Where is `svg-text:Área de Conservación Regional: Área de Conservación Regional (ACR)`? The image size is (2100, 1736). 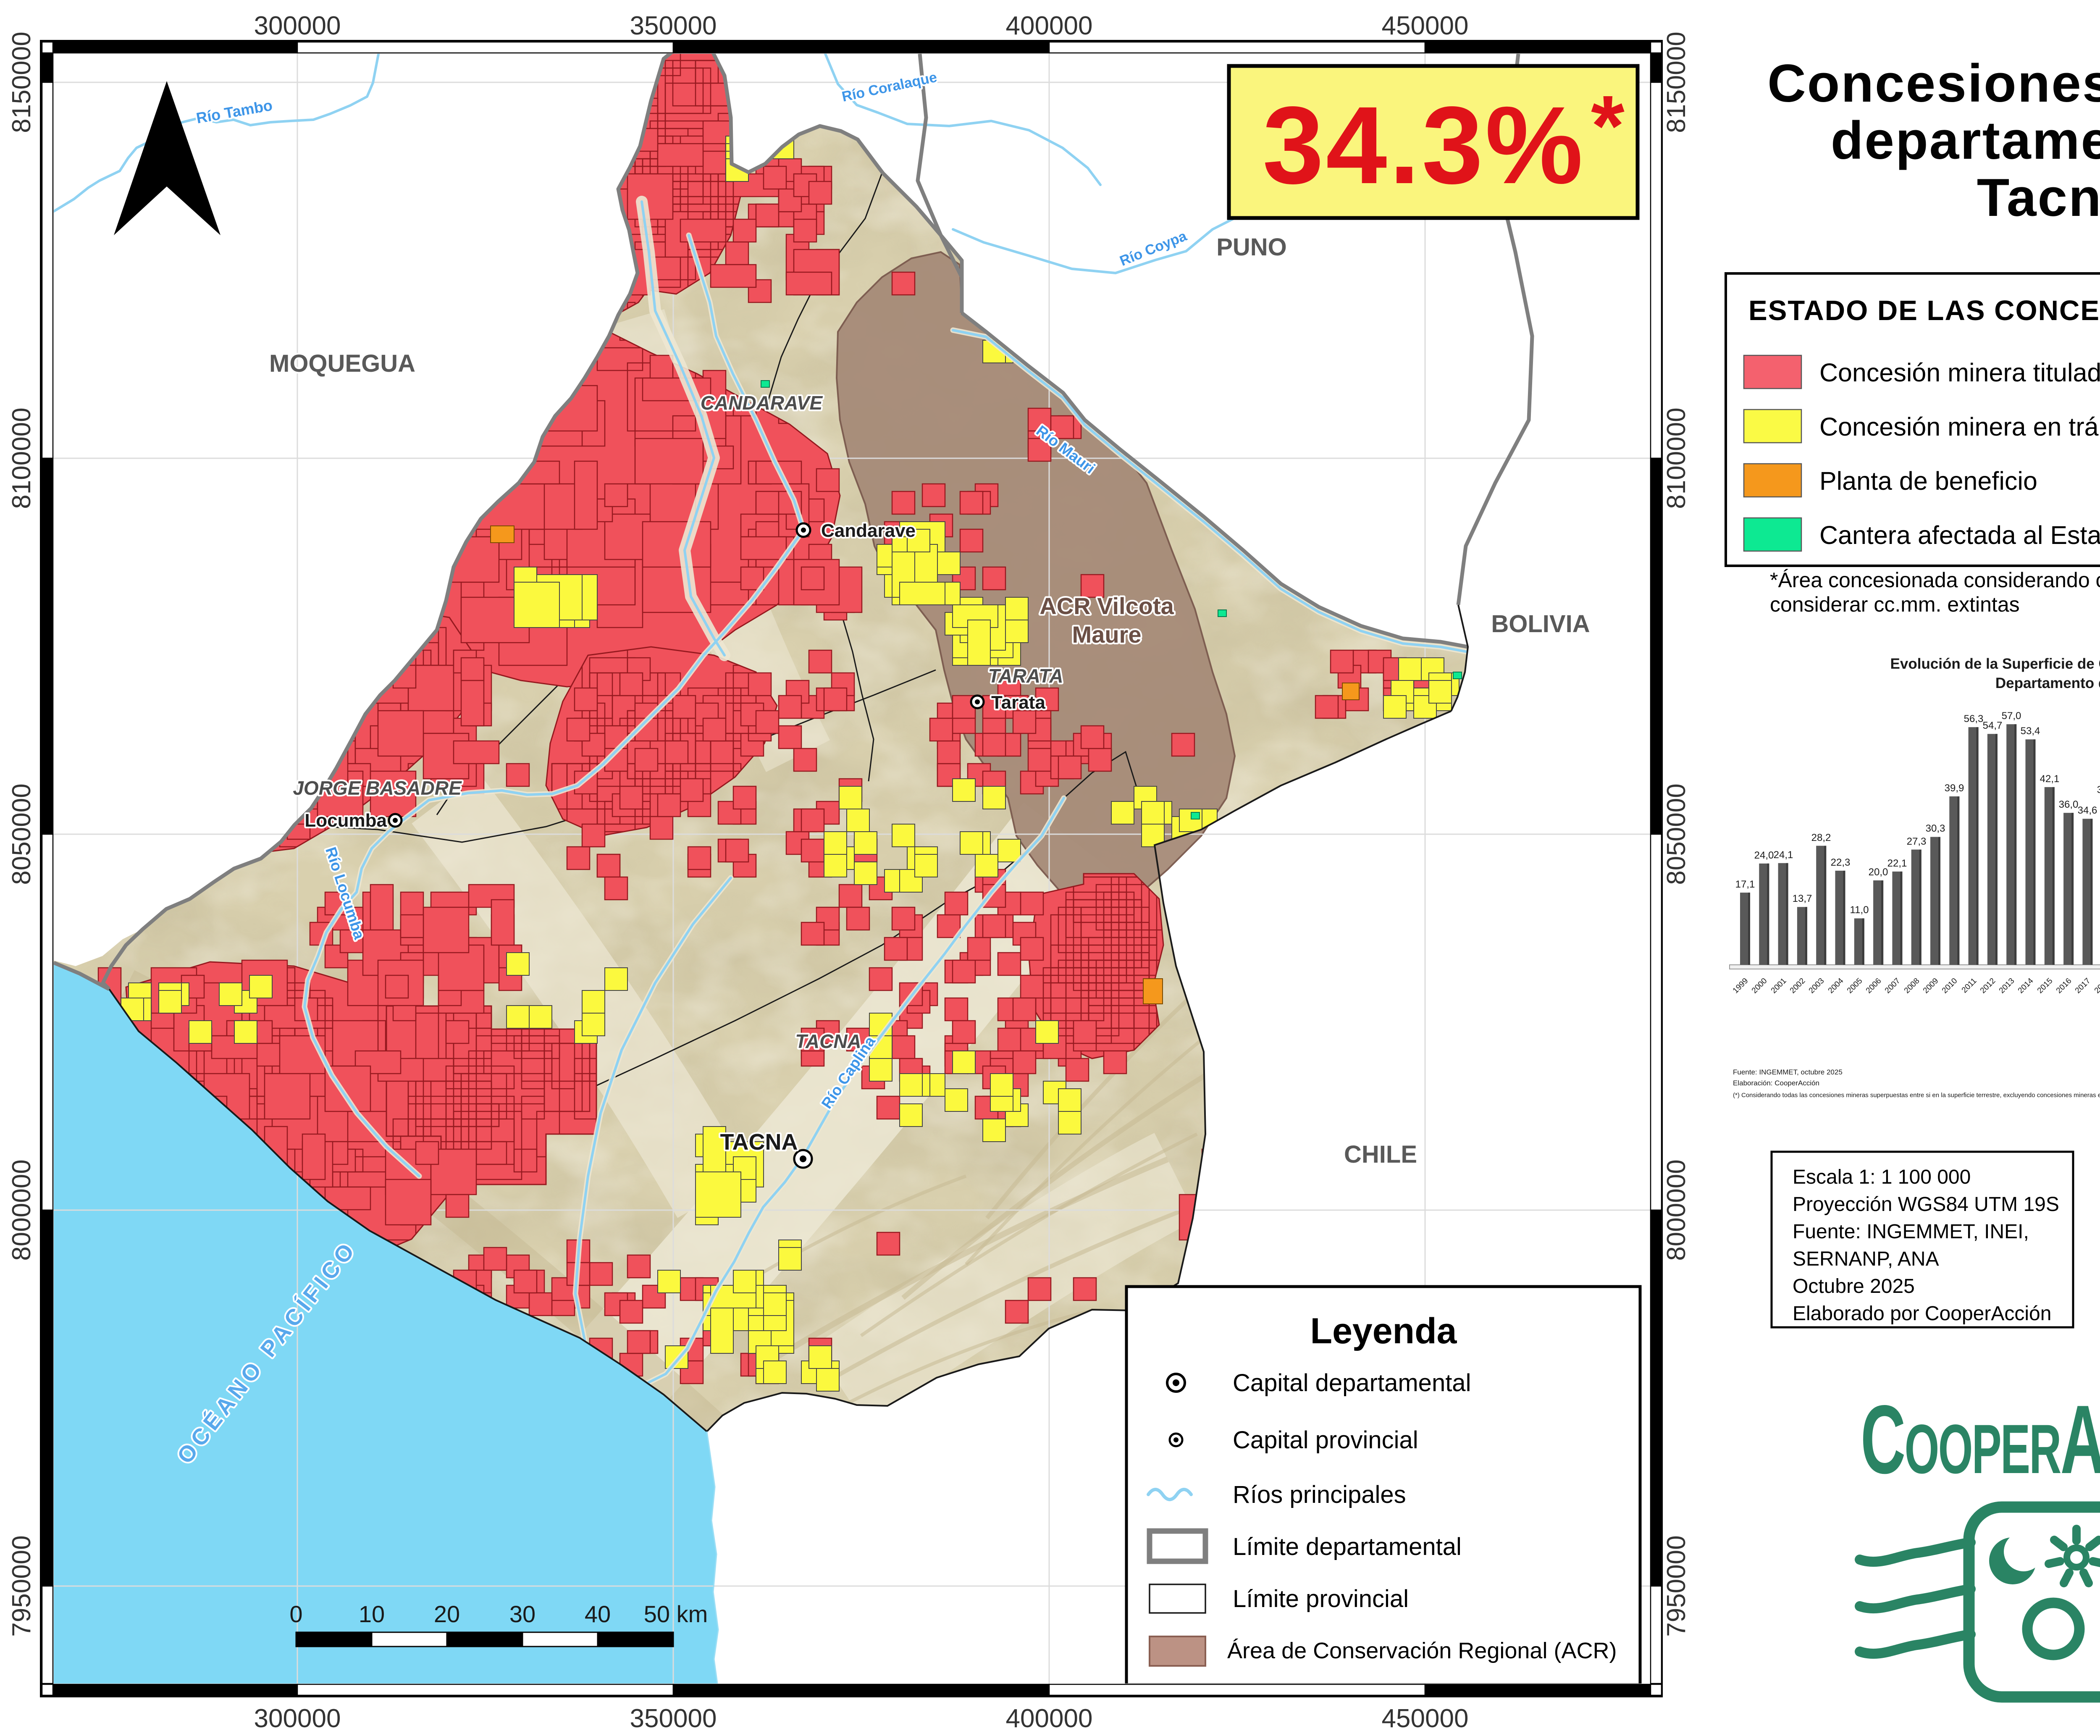 svg-text:Área de Conservación Regional: Área de Conservación Regional (ACR) is located at coordinates (1422, 1650).